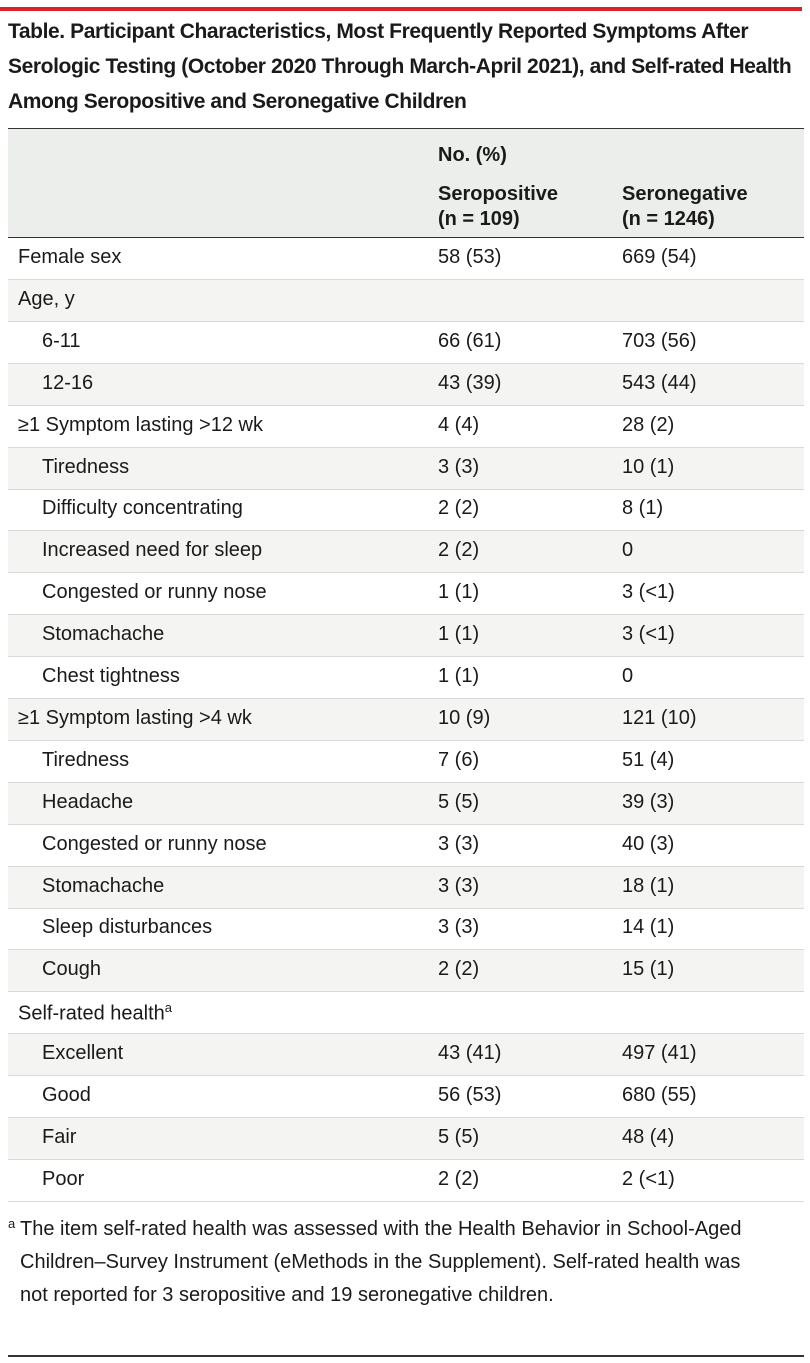  Describe the element at coordinates (406, 762) in the screenshot. I see `table-row: Tiredness 7 (6) 51 (4)` at that location.